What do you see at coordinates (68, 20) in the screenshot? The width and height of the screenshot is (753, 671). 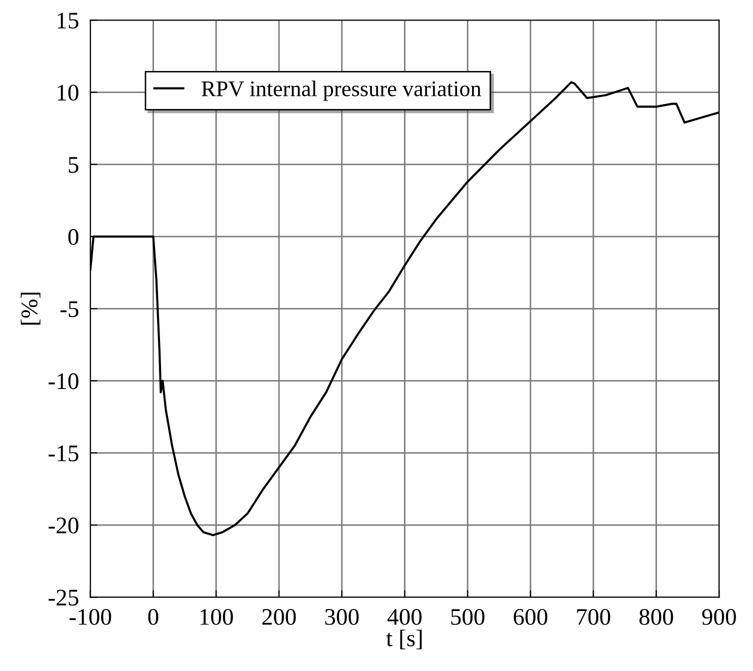 I see `y-tick-label: 15` at bounding box center [68, 20].